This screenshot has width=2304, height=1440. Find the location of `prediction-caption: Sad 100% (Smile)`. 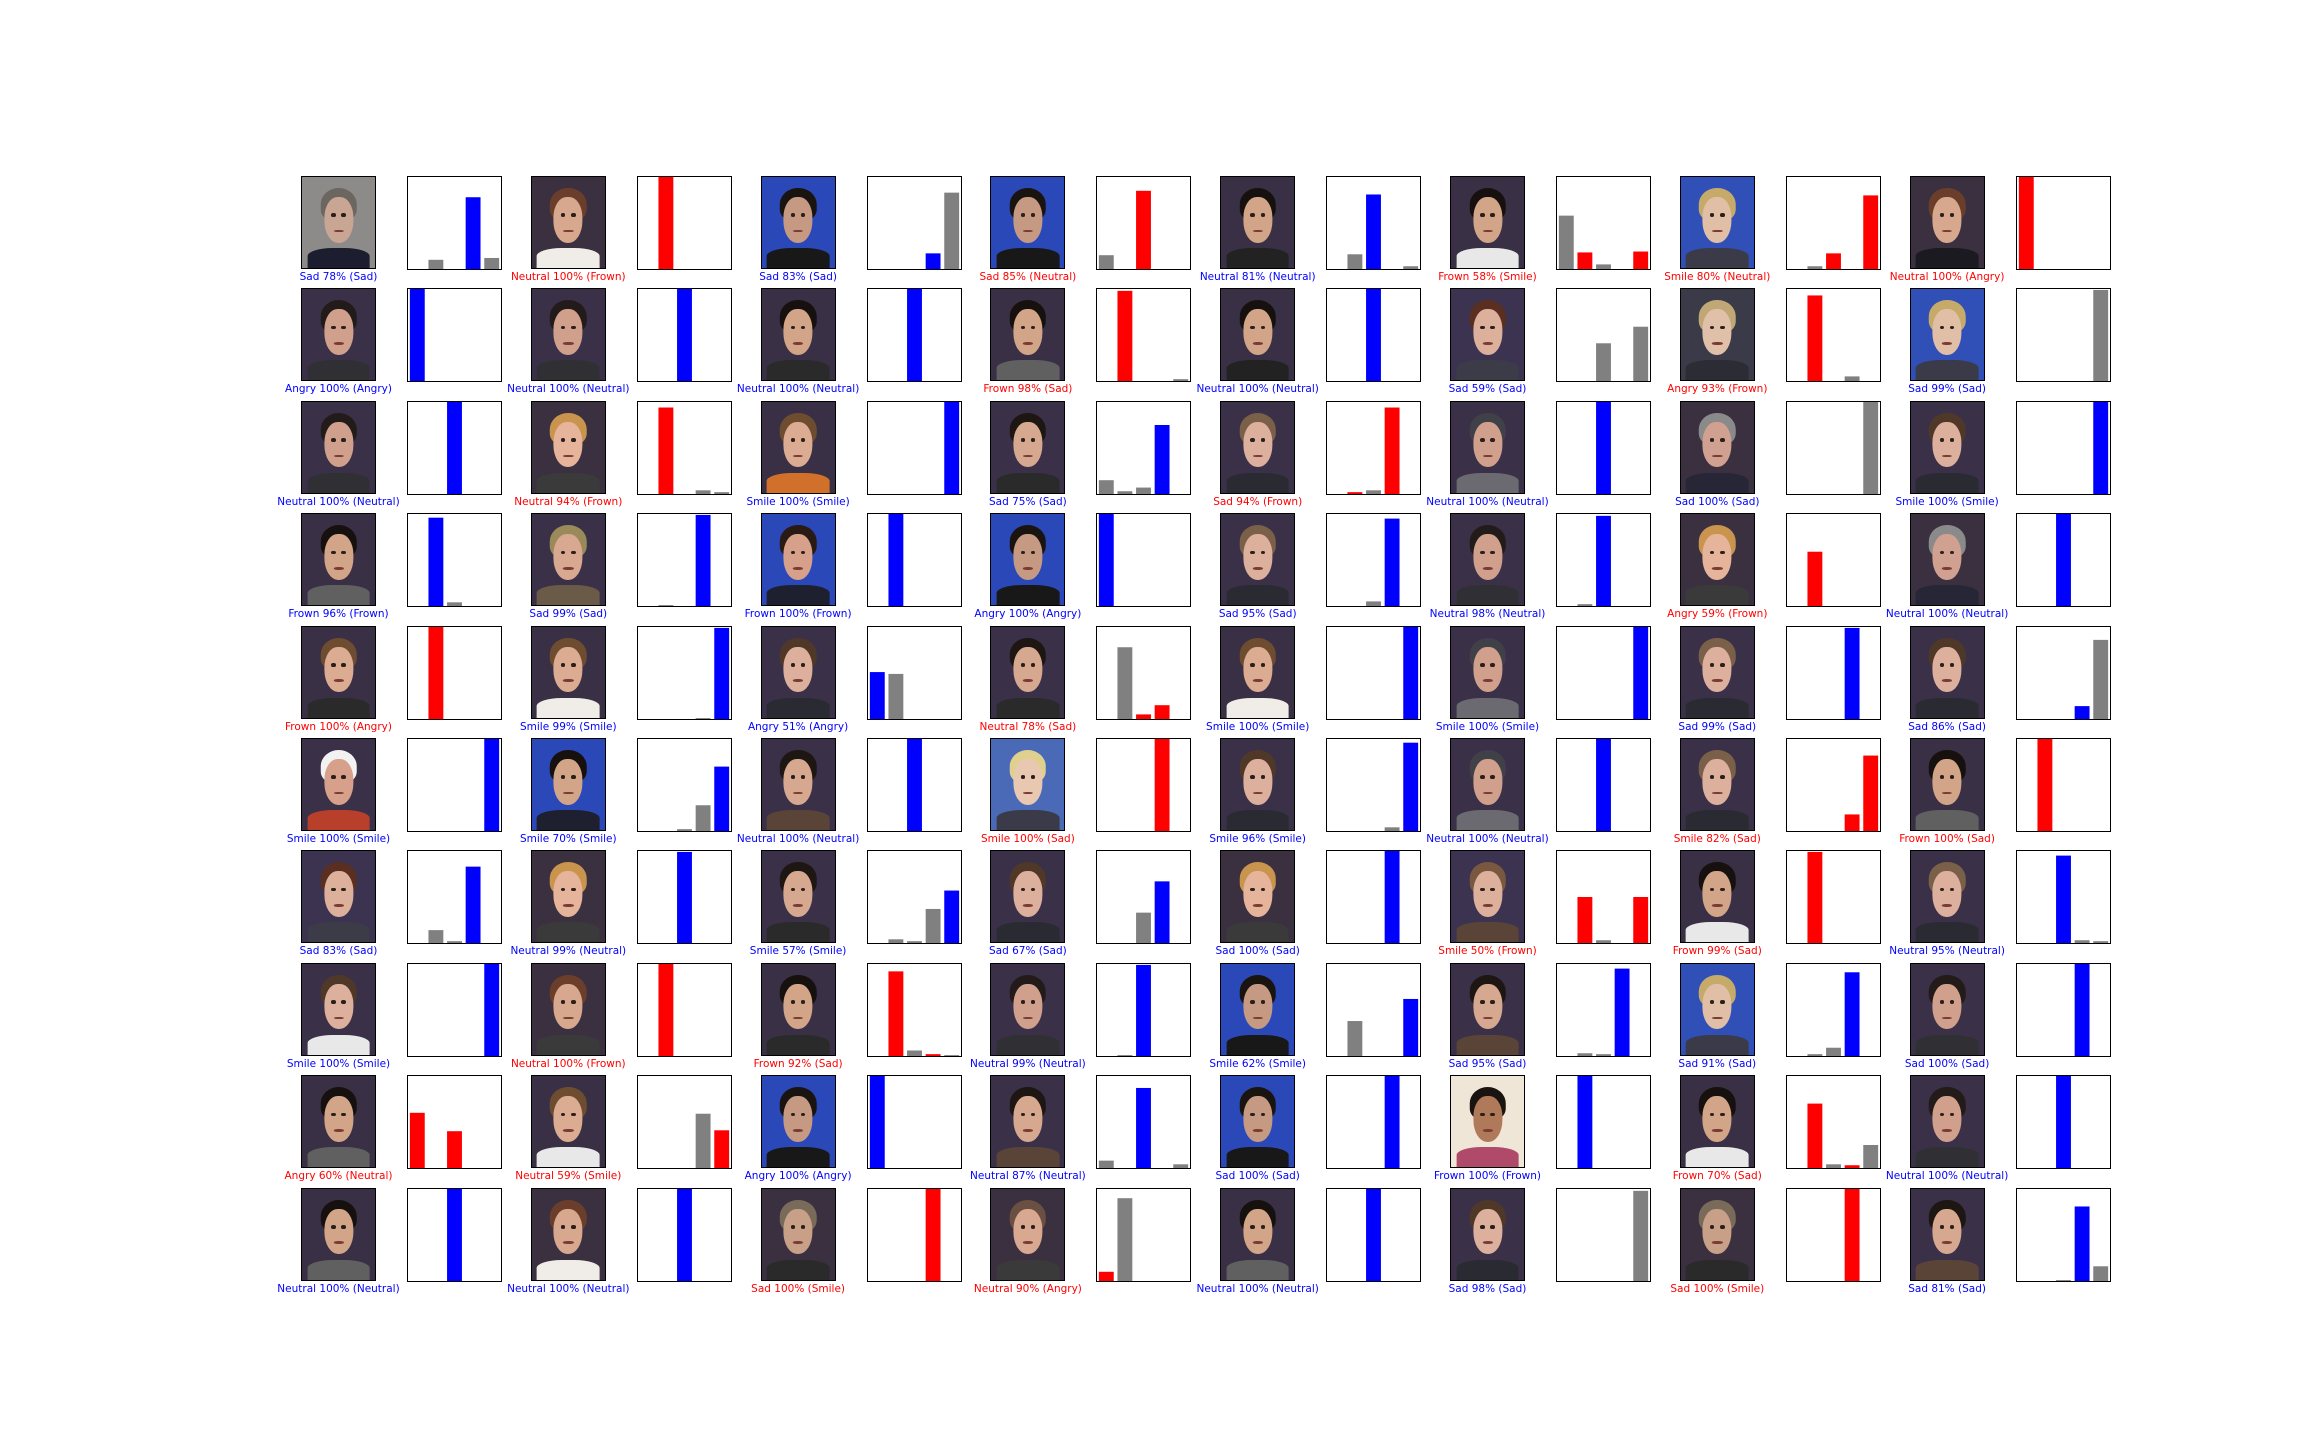

prediction-caption: Sad 100% (Smile) is located at coordinates (798, 1288).